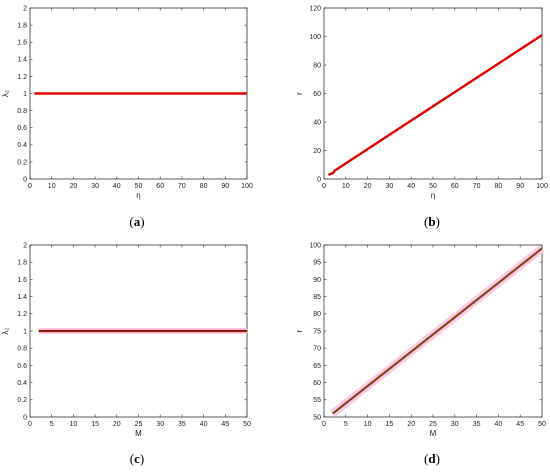 This screenshot has height=472, width=550. I want to click on panel-caption: (a), so click(136, 221).